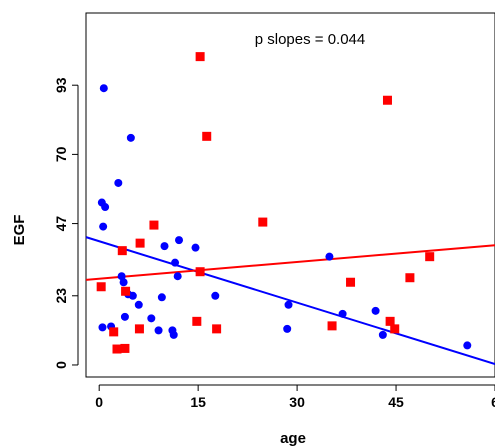 This screenshot has width=495, height=448. What do you see at coordinates (99, 402) in the screenshot?
I see `x-tick-label: 0` at bounding box center [99, 402].